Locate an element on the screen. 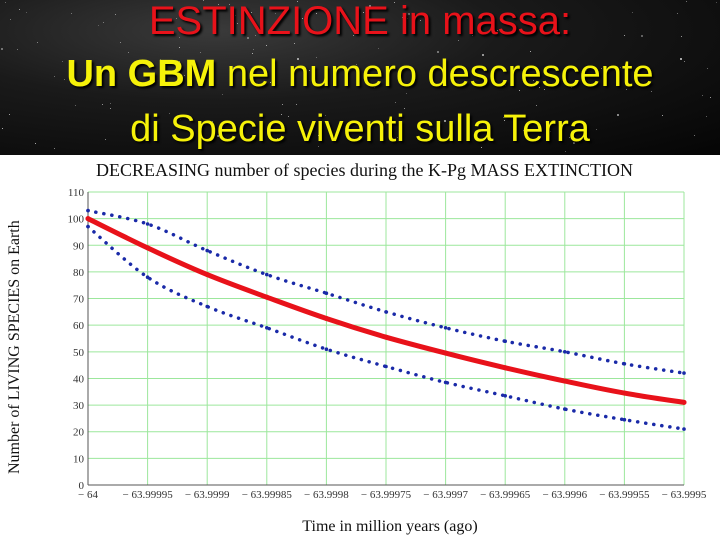  slide-title-line2: Un GBM nel numero descrescente is located at coordinates (360, 74).